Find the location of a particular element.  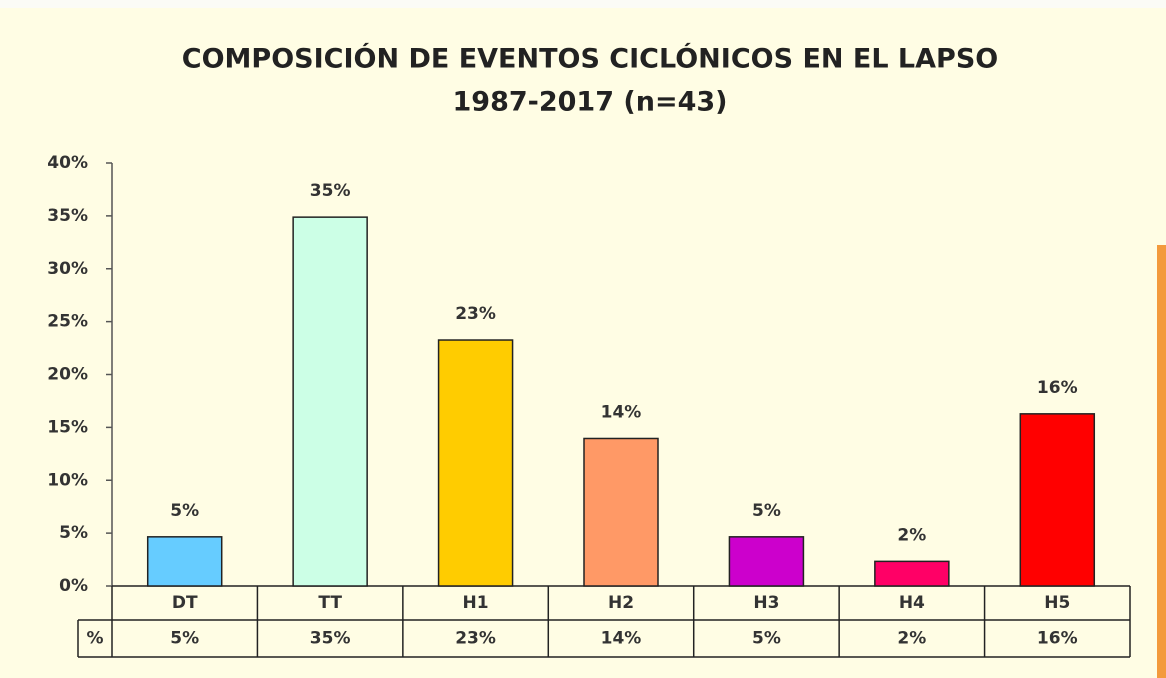

y-tick-label: 5% is located at coordinates (73, 533).